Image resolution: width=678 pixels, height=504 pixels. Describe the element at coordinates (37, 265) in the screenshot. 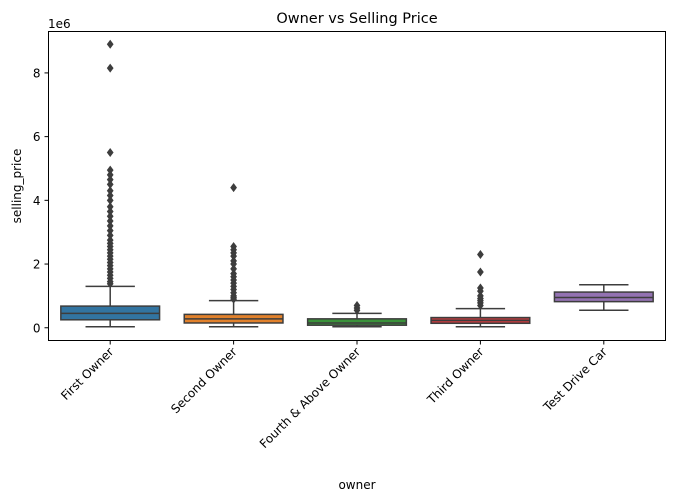

I see `y-tick-label: 2` at that location.